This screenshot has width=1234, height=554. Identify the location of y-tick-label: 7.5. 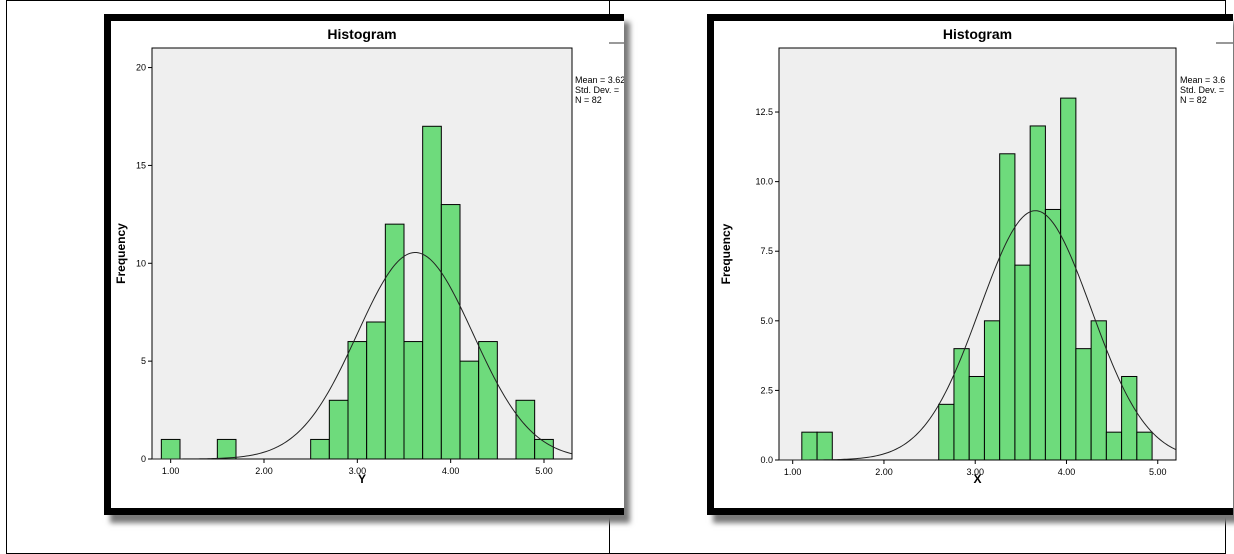
(766, 251).